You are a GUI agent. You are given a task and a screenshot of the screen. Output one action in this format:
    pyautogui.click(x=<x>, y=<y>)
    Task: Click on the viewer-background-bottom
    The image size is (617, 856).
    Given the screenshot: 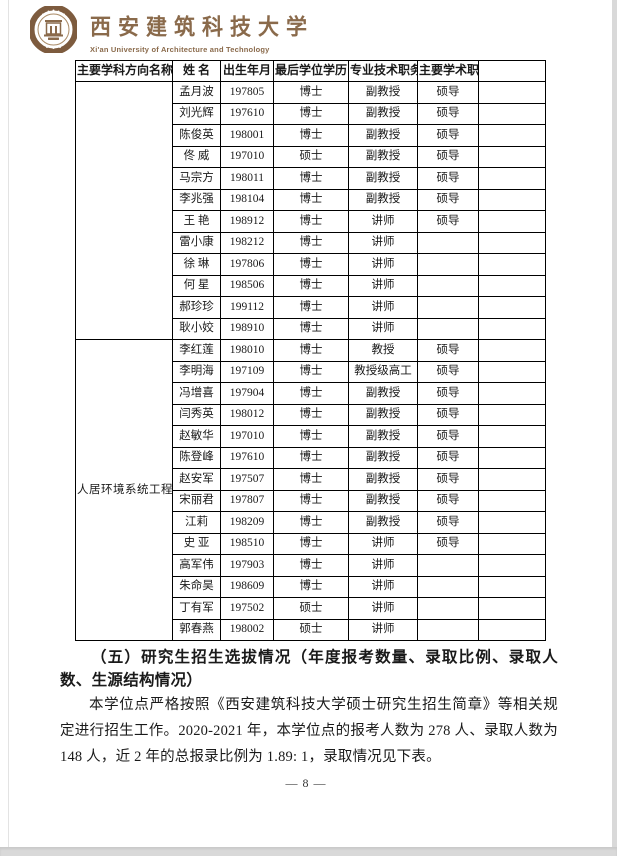 What is the action you would take?
    pyautogui.click(x=308, y=851)
    